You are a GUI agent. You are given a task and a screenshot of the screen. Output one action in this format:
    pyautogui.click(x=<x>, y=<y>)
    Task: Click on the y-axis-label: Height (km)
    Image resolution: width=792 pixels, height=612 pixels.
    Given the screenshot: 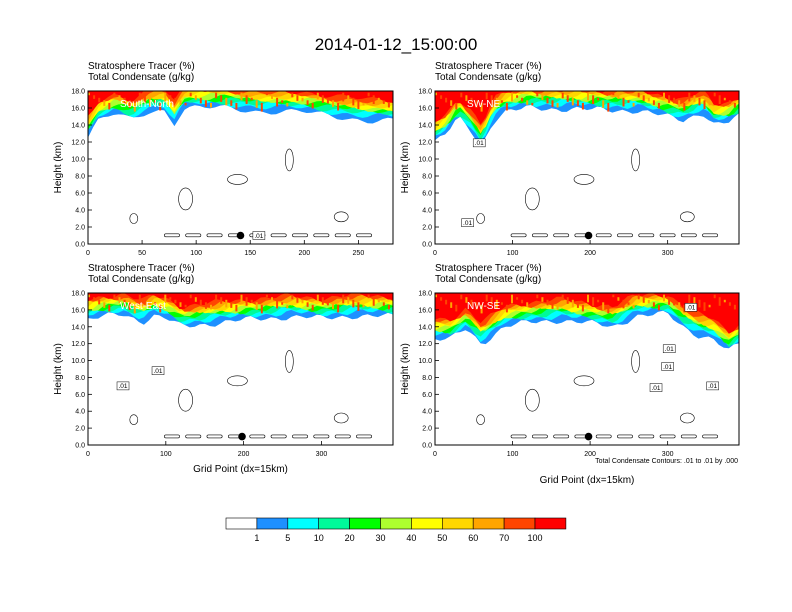 What is the action you would take?
    pyautogui.click(x=58, y=369)
    